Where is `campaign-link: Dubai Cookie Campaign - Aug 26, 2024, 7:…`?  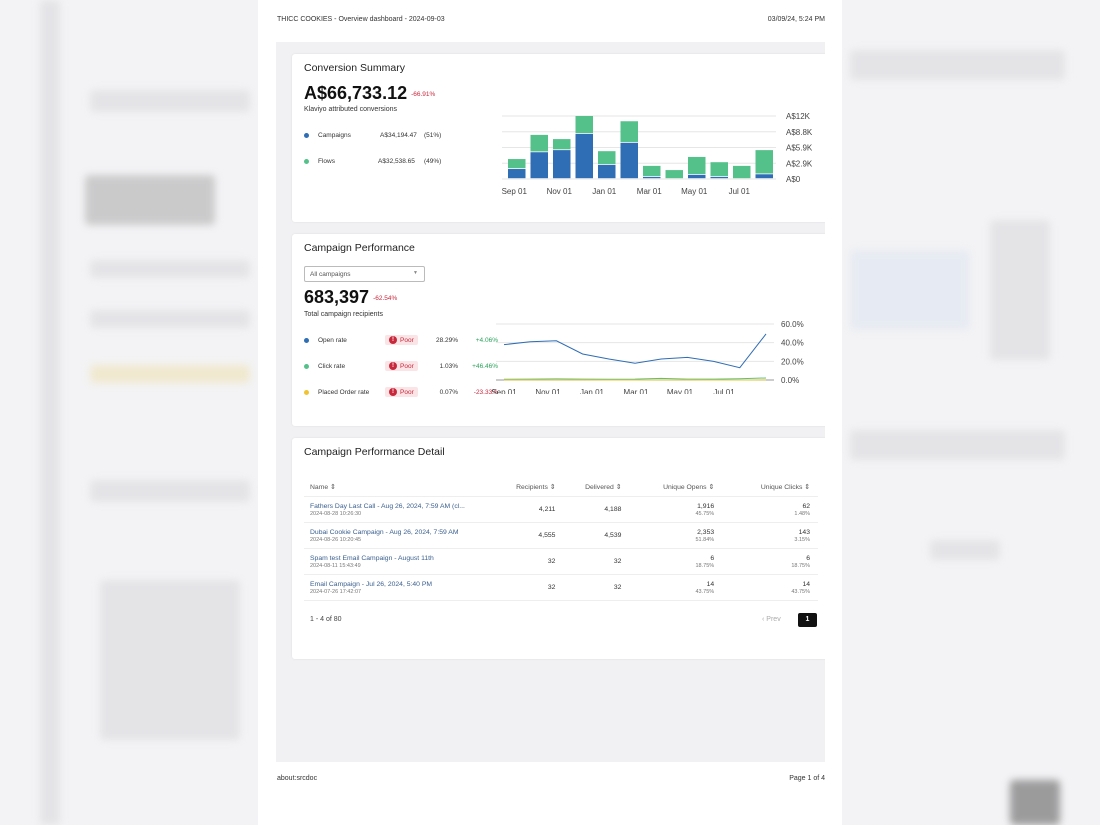
campaign-link: Dubai Cookie Campaign - Aug 26, 2024, 7:… is located at coordinates (384, 532).